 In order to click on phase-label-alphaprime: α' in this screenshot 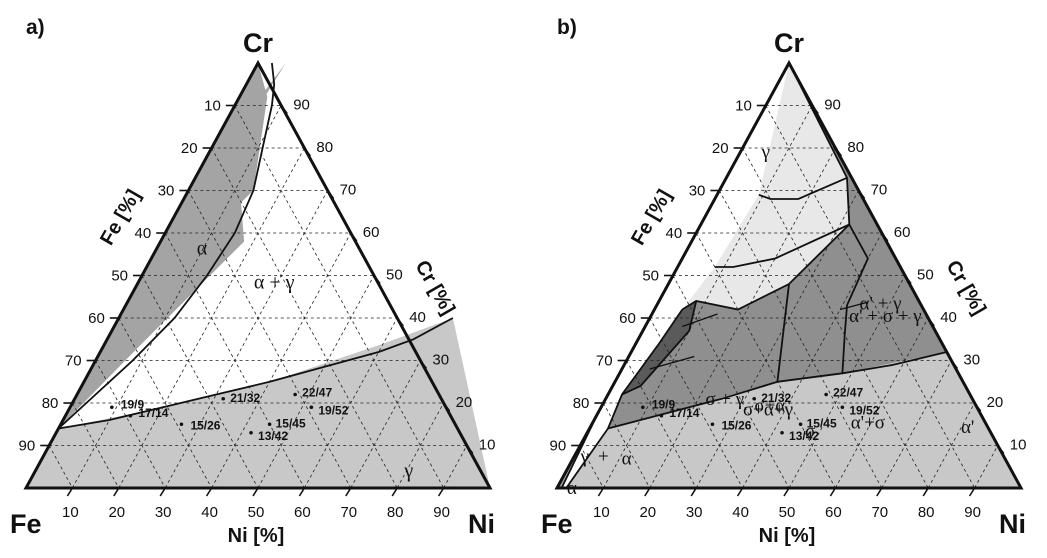, I will do `click(967, 427)`.